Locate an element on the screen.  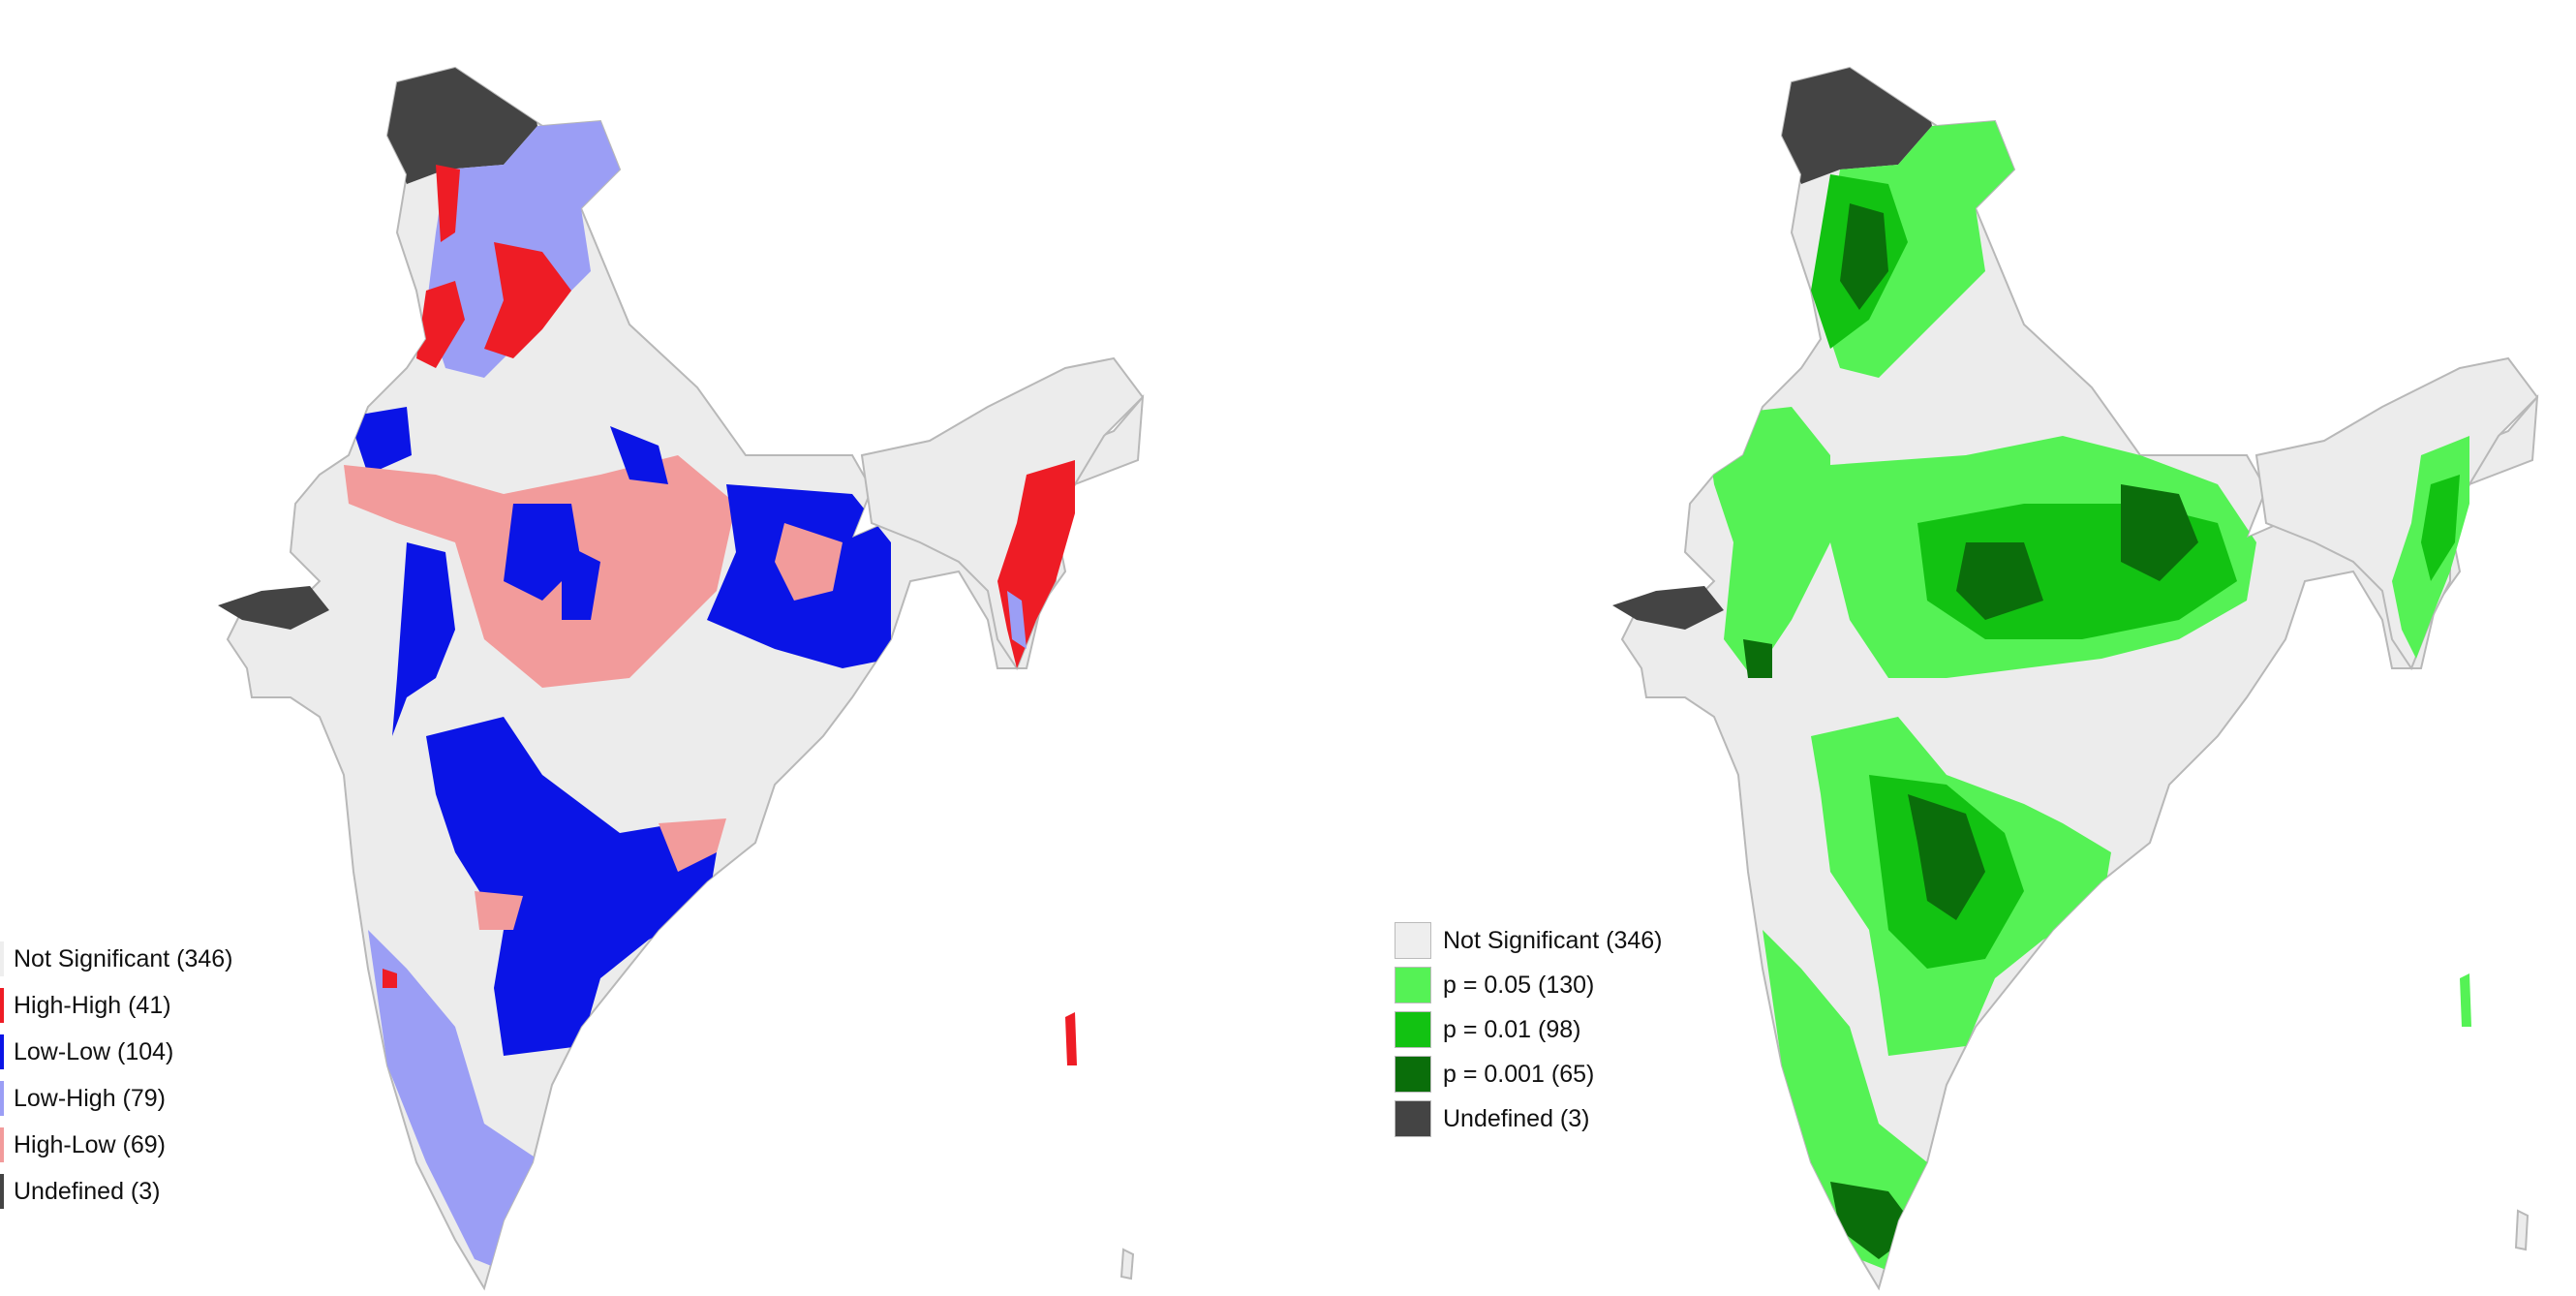
legend-item: p = 0.001 (65) is located at coordinates (1529, 1074).